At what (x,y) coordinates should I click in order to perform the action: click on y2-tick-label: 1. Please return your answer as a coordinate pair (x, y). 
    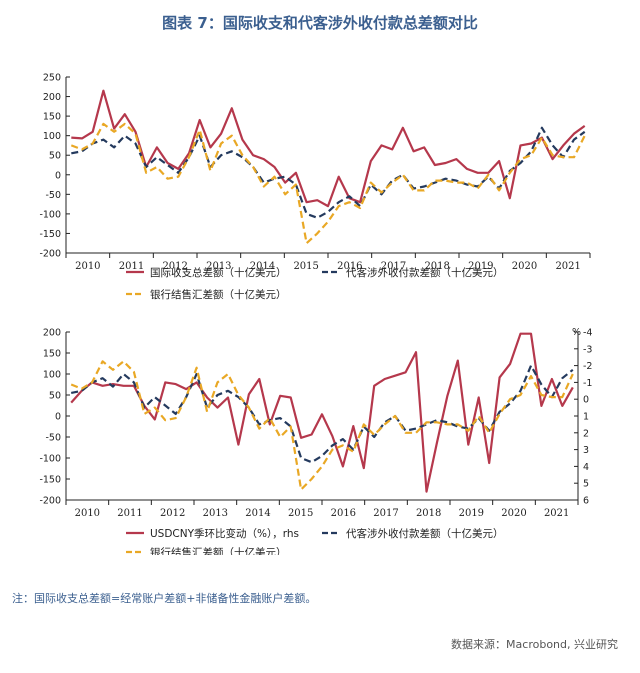
    Looking at the image, I should click on (586, 417).